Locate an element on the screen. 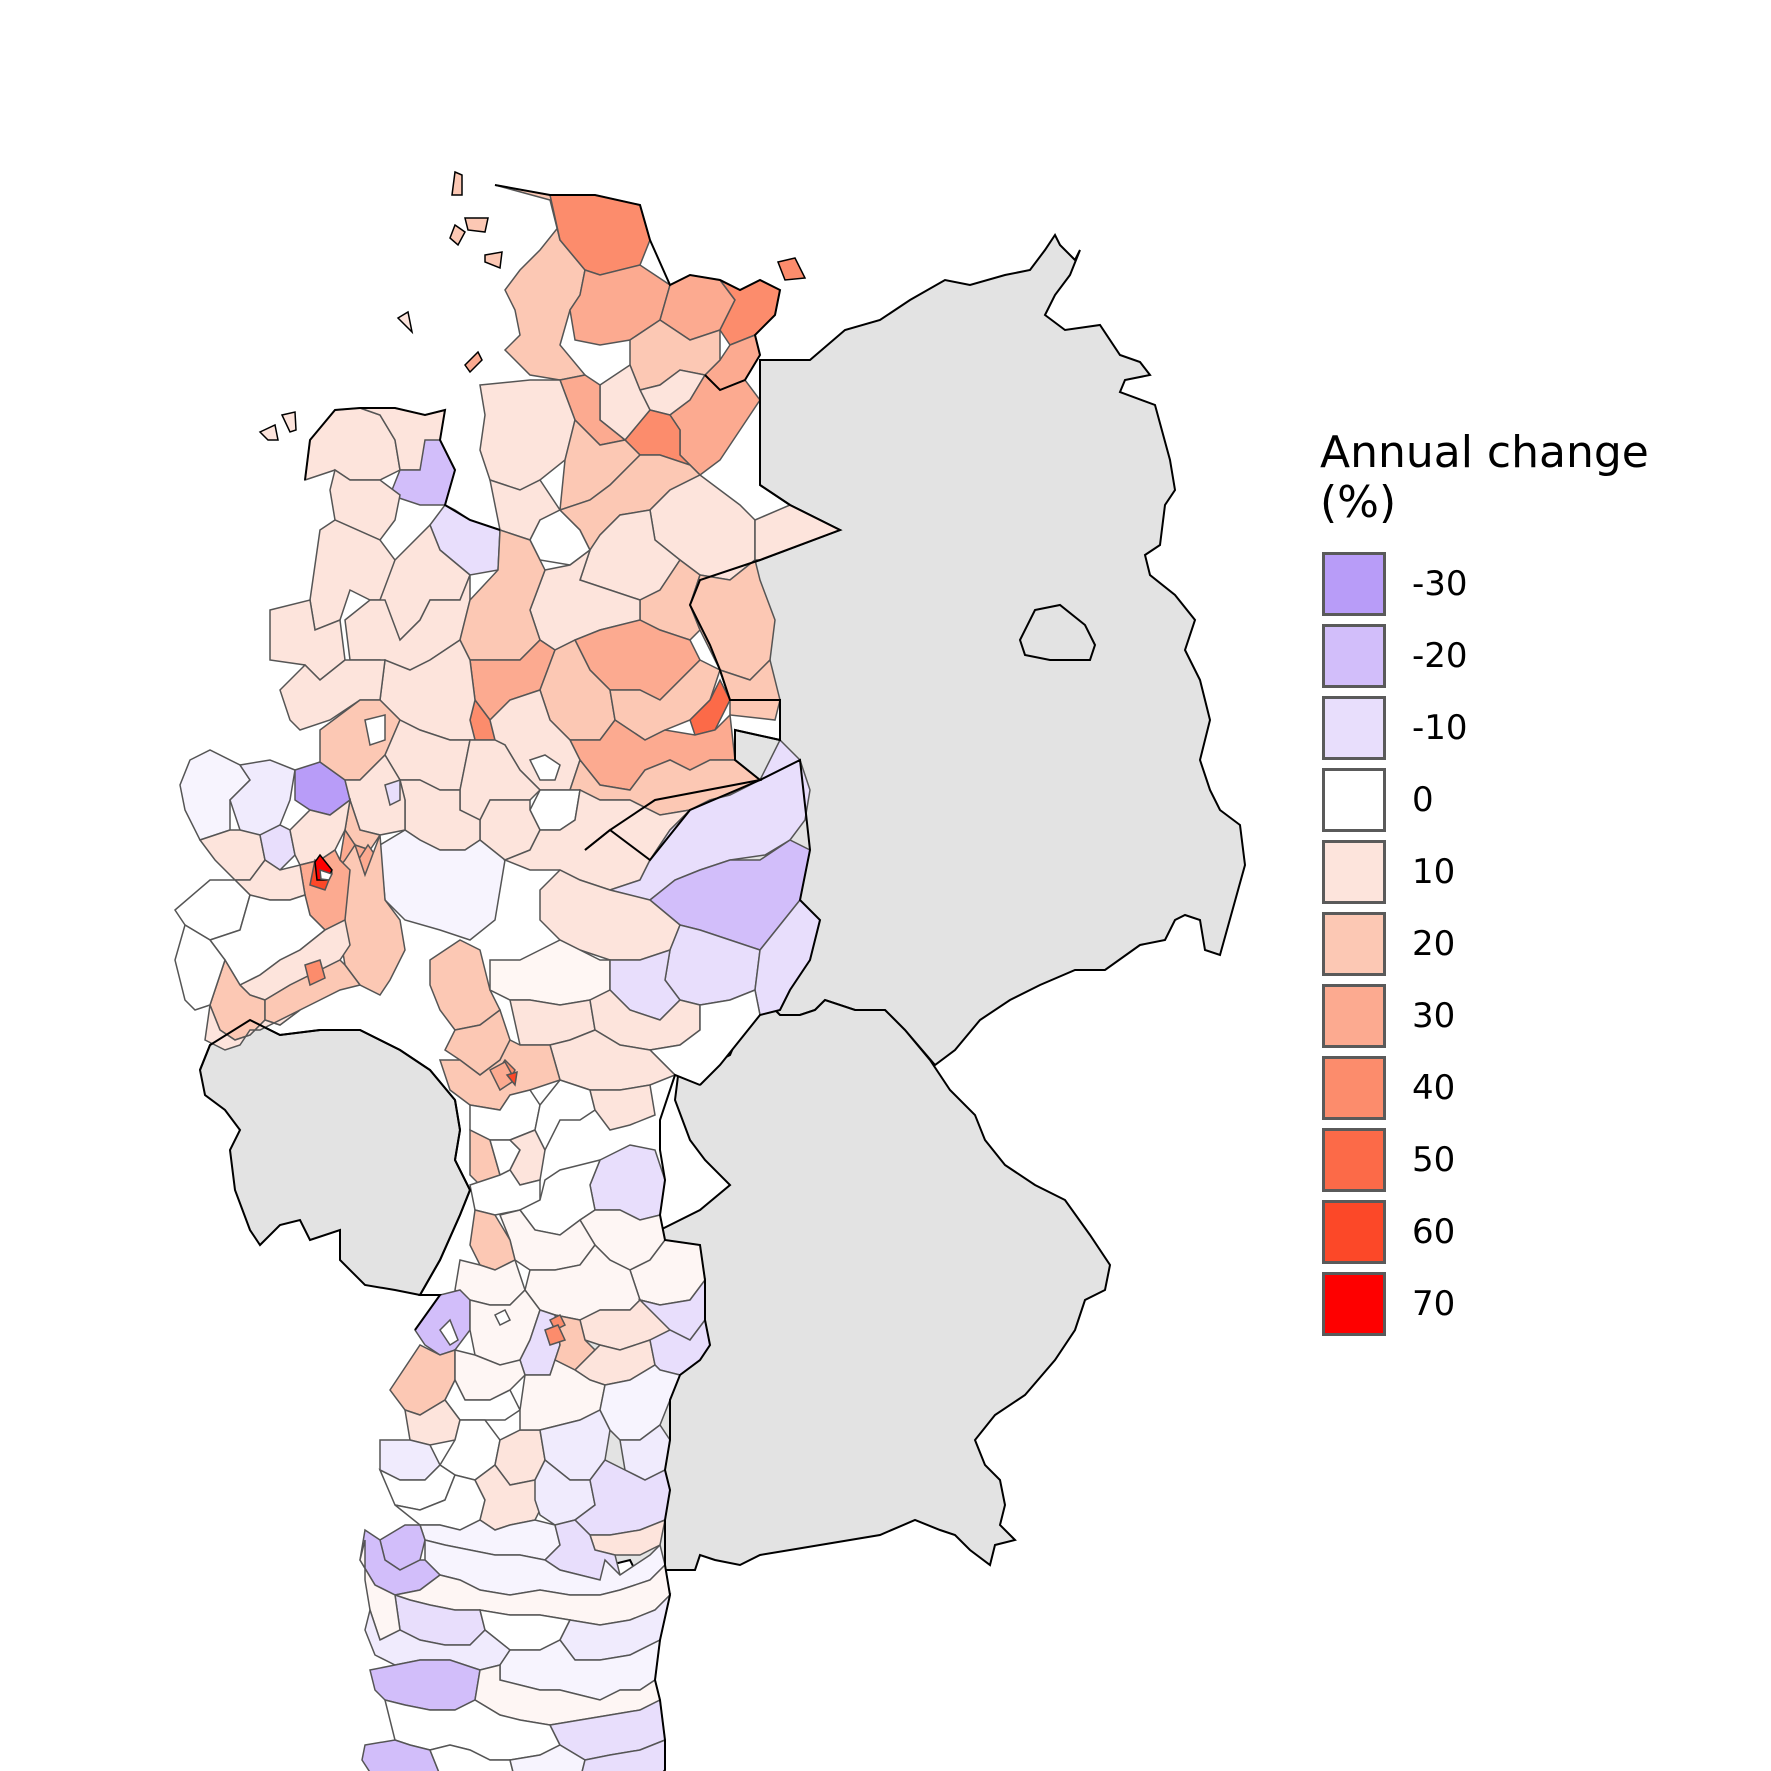  legend-label: 0 is located at coordinates (1423, 800).